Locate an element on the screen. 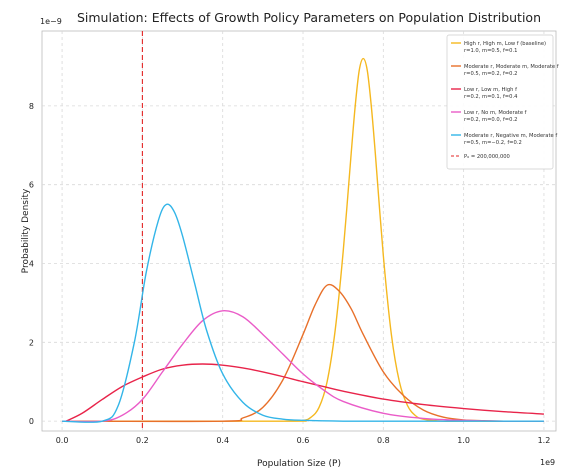 Image resolution: width=564 pixels, height=471 pixels. y-tick-label: 6 is located at coordinates (31, 185).